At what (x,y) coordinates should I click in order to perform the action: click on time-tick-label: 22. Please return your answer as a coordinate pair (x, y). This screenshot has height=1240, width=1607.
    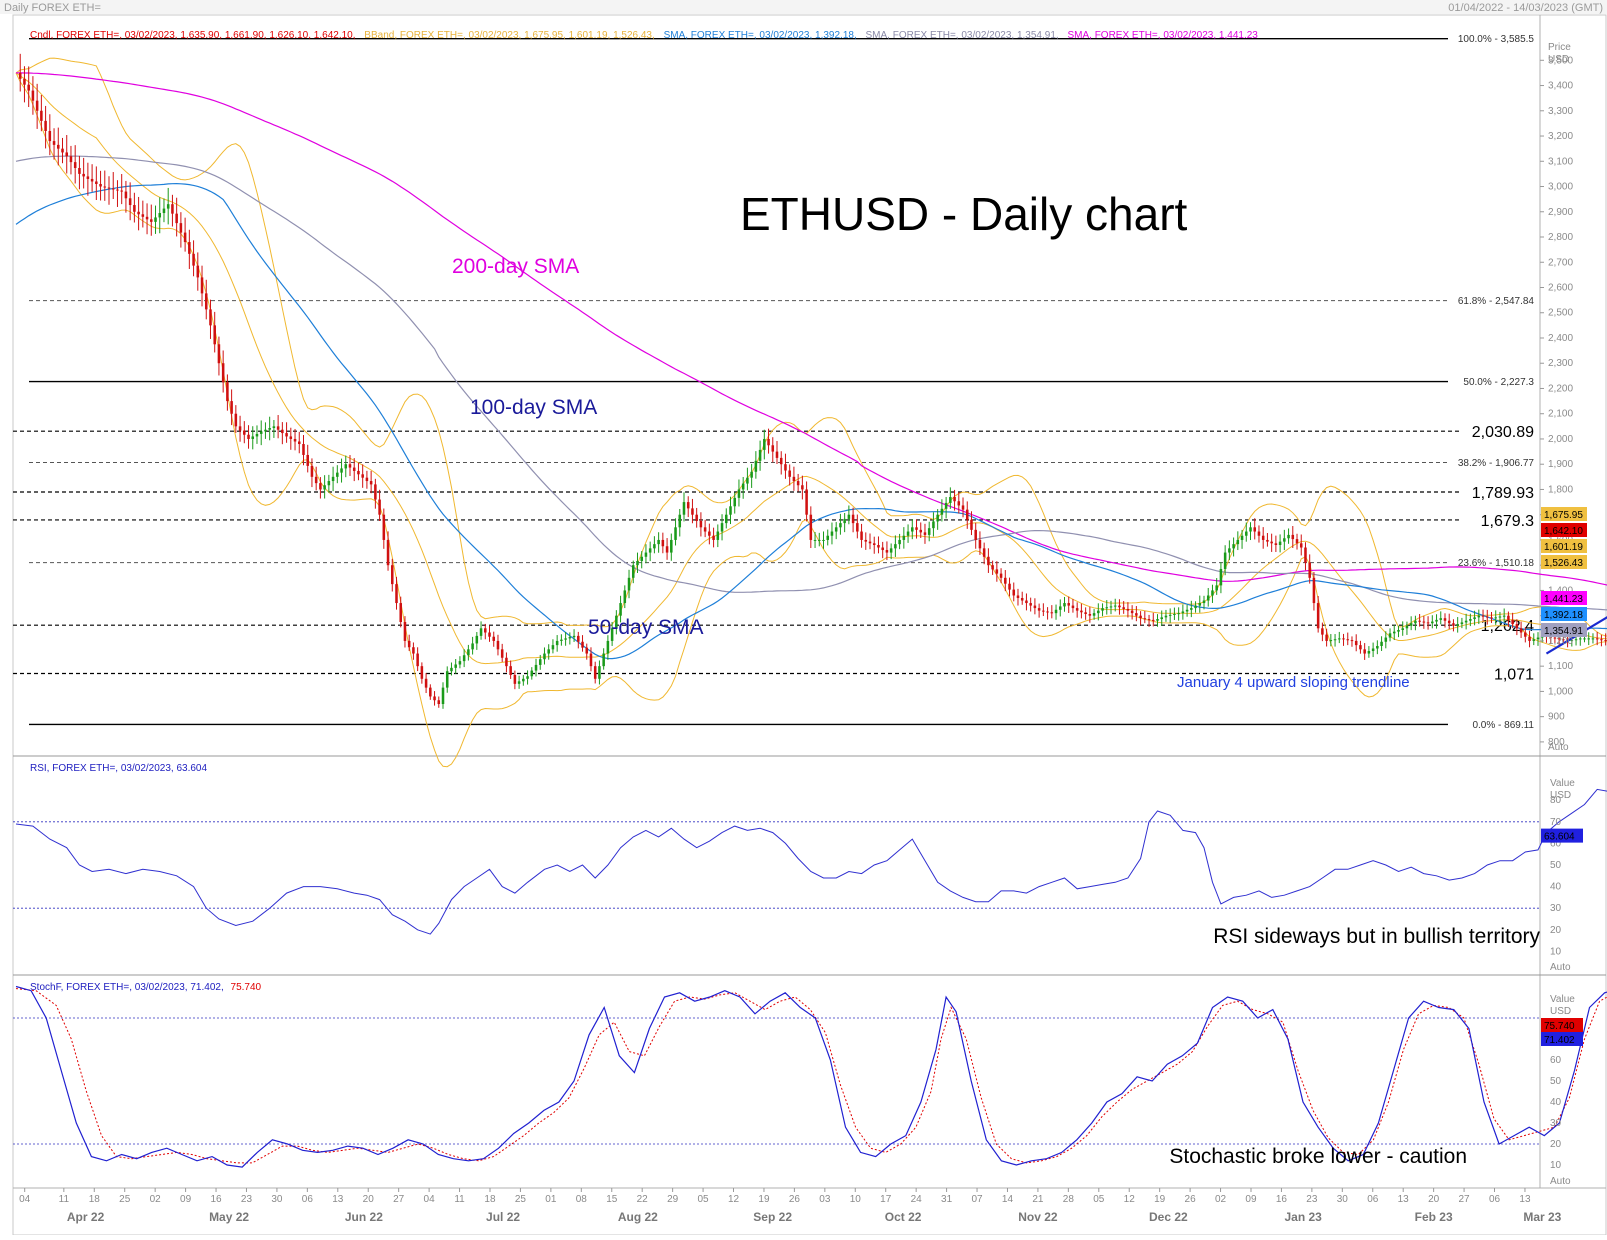
    Looking at the image, I should click on (643, 1199).